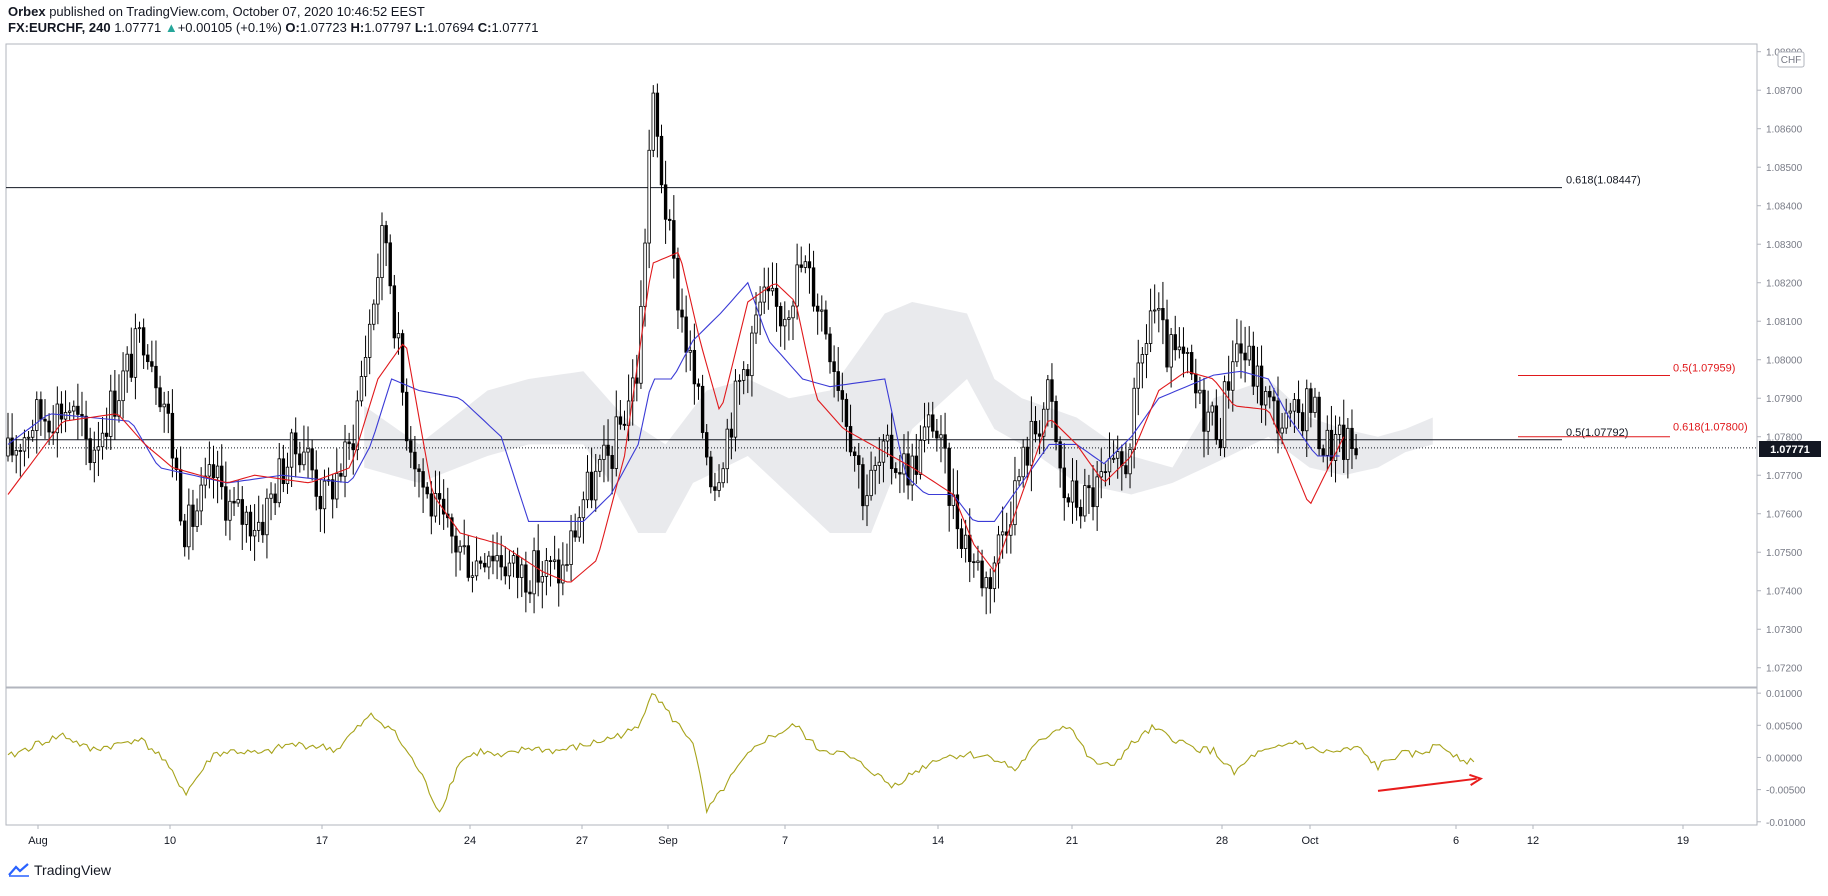 This screenshot has width=1828, height=896. Describe the element at coordinates (59, 870) in the screenshot. I see `footer-brand: TradingView` at that location.